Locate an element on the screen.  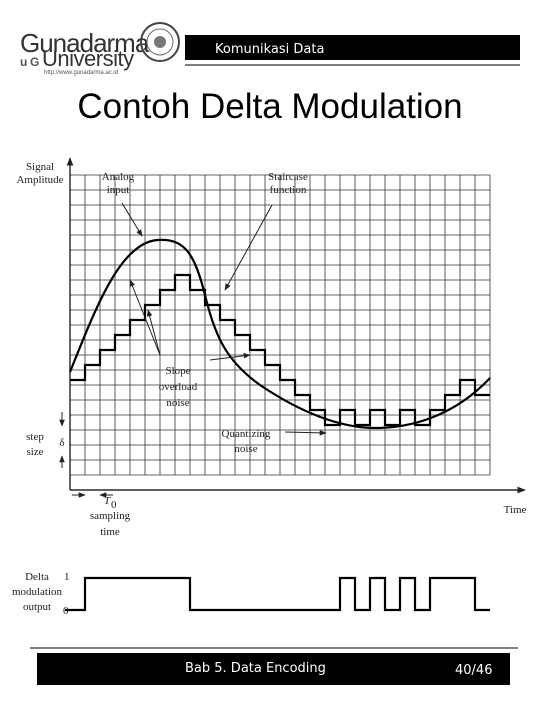
logo-emblem is located at coordinates (160, 42).